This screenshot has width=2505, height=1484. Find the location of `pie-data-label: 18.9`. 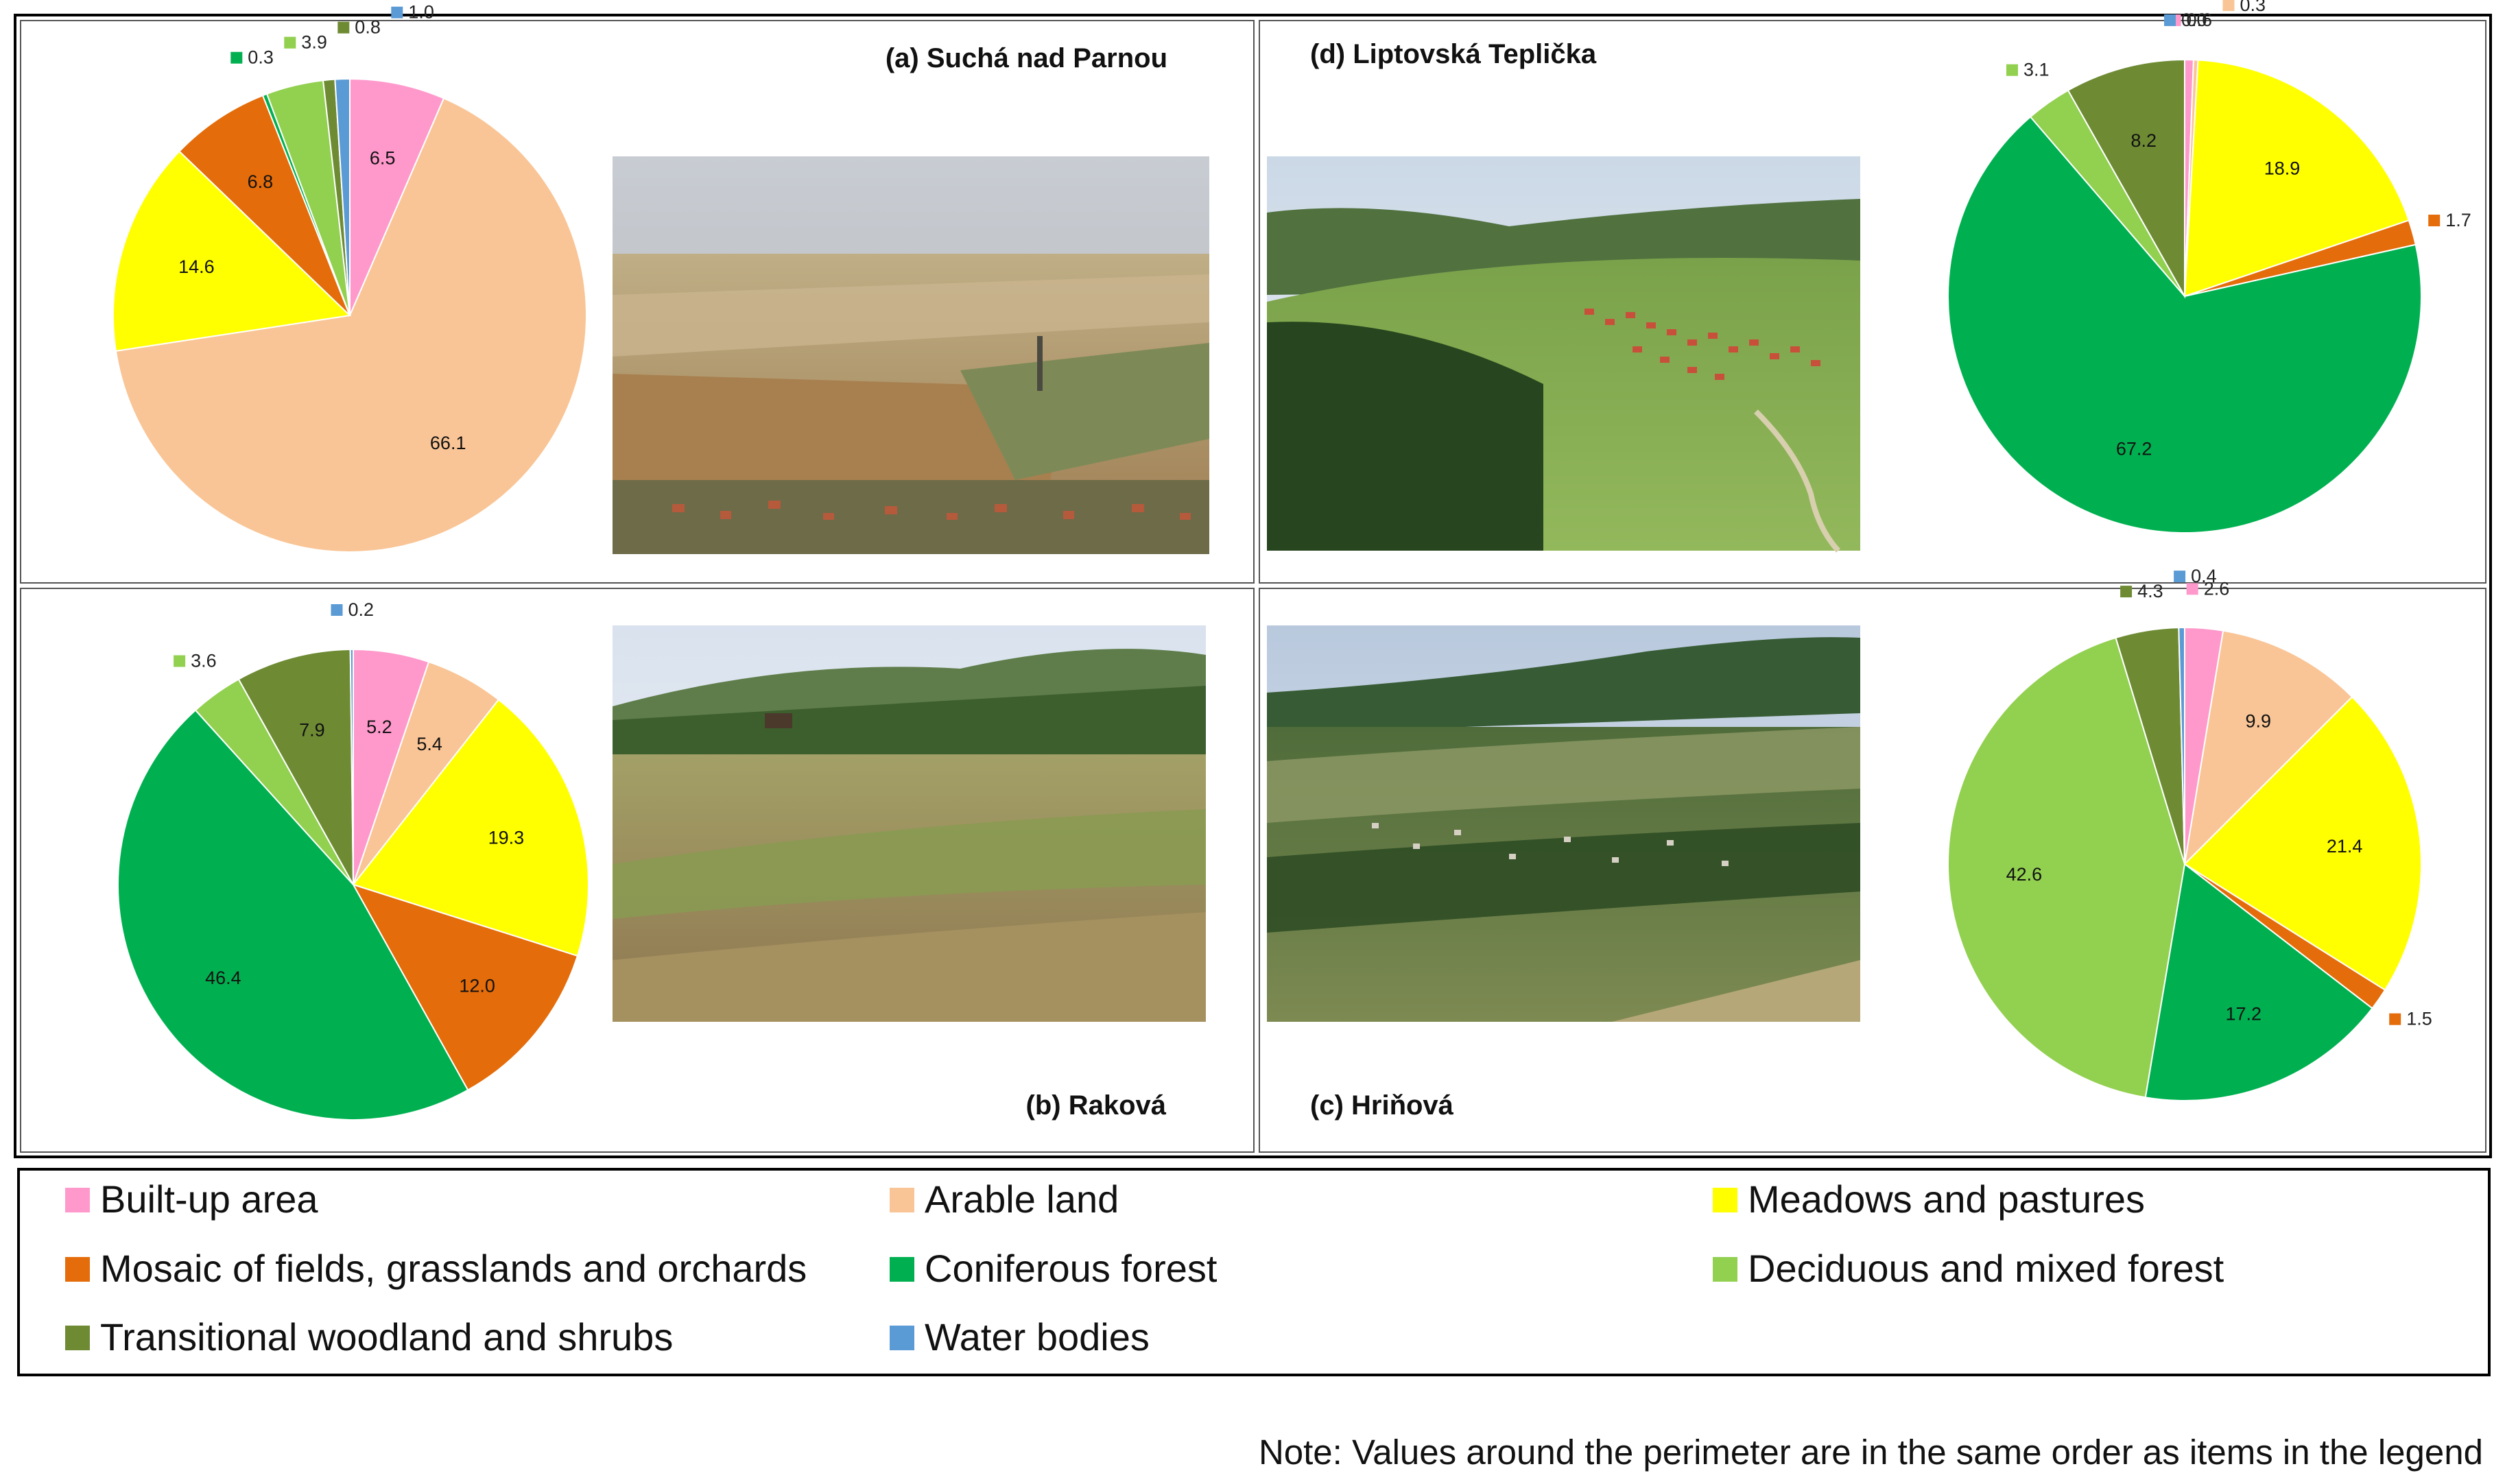

pie-data-label: 18.9 is located at coordinates (2282, 168).